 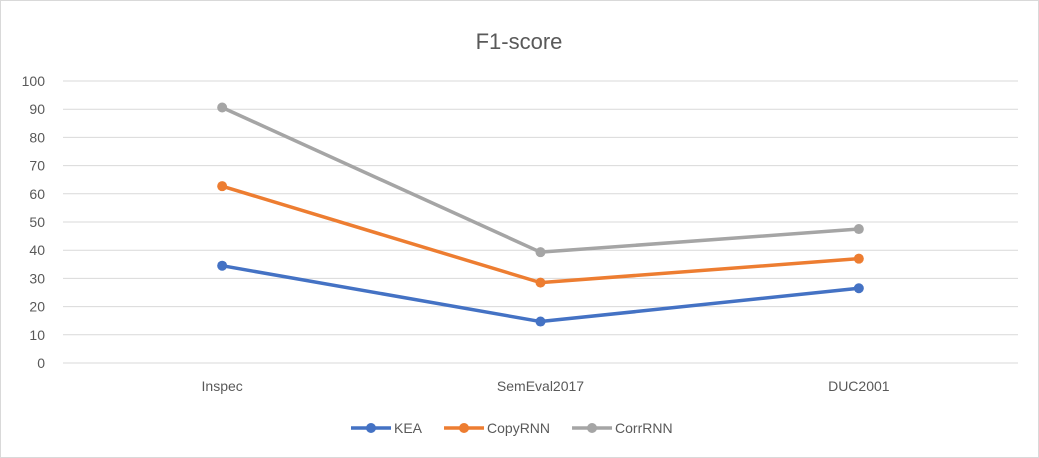 I want to click on x-axis-ticks: Inspec SemEval2017 DUC2001, so click(x=546, y=386).